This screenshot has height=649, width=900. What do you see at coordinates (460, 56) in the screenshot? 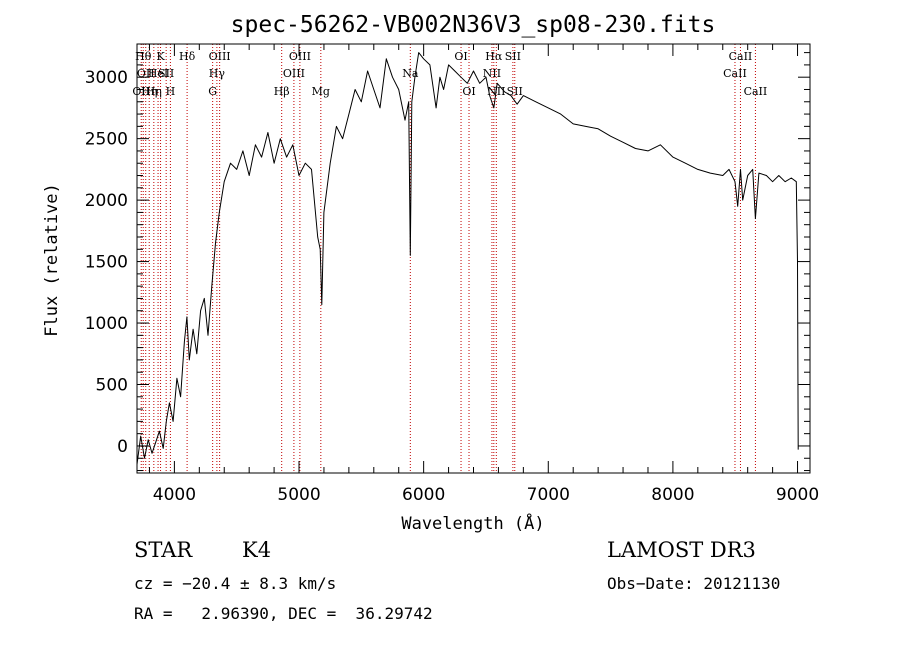
I see `line-label-18: OI` at bounding box center [460, 56].